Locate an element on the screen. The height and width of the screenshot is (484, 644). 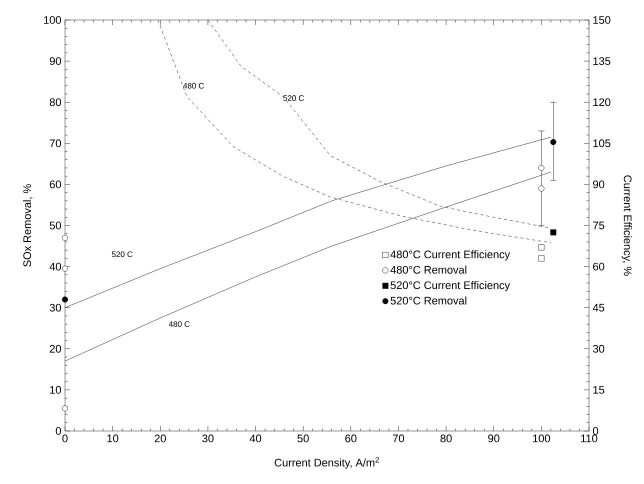
y2-tick-label: 105 is located at coordinates (601, 143).